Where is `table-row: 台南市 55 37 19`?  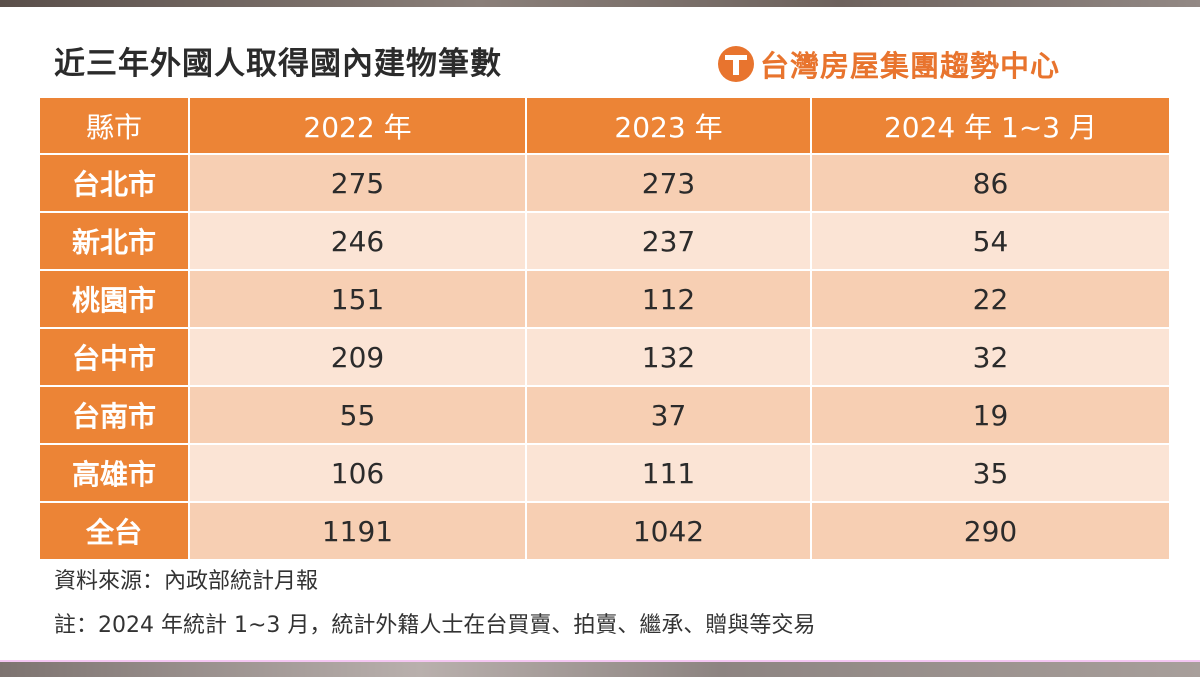
table-row: 台南市 55 37 19 is located at coordinates (604, 415).